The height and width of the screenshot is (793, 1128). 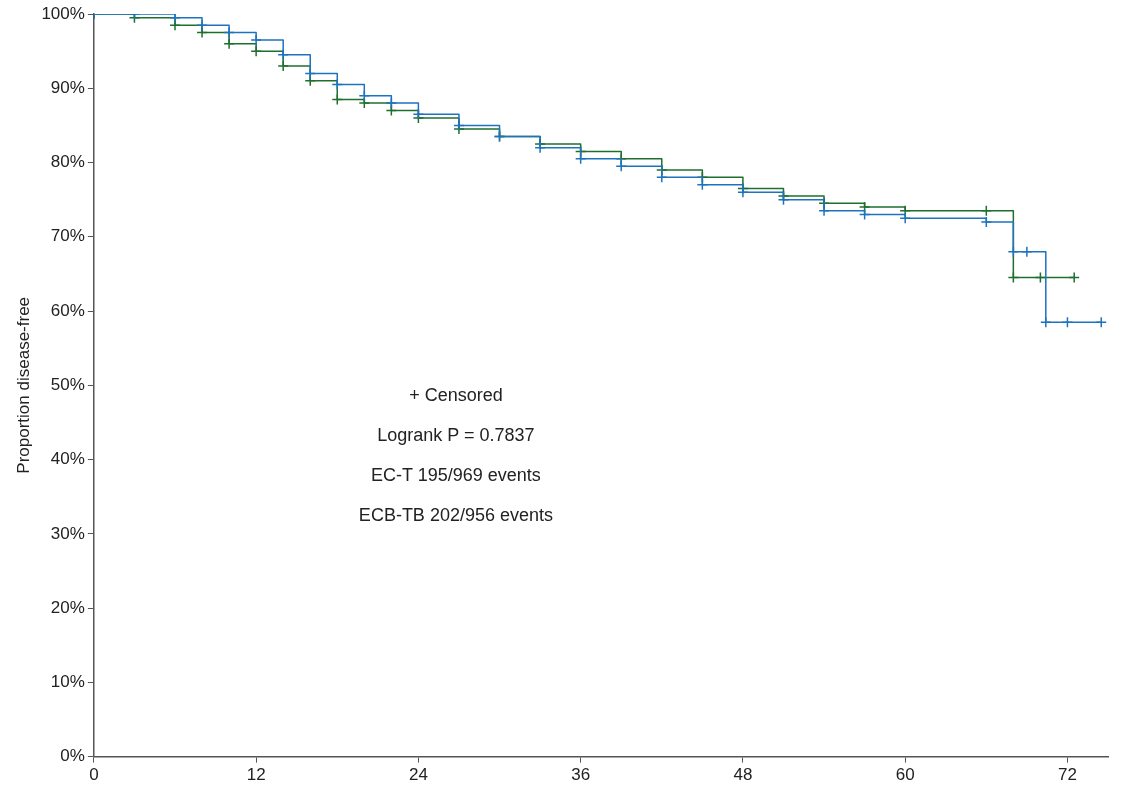 What do you see at coordinates (67, 384) in the screenshot?
I see `y-tick-label: 50%` at bounding box center [67, 384].